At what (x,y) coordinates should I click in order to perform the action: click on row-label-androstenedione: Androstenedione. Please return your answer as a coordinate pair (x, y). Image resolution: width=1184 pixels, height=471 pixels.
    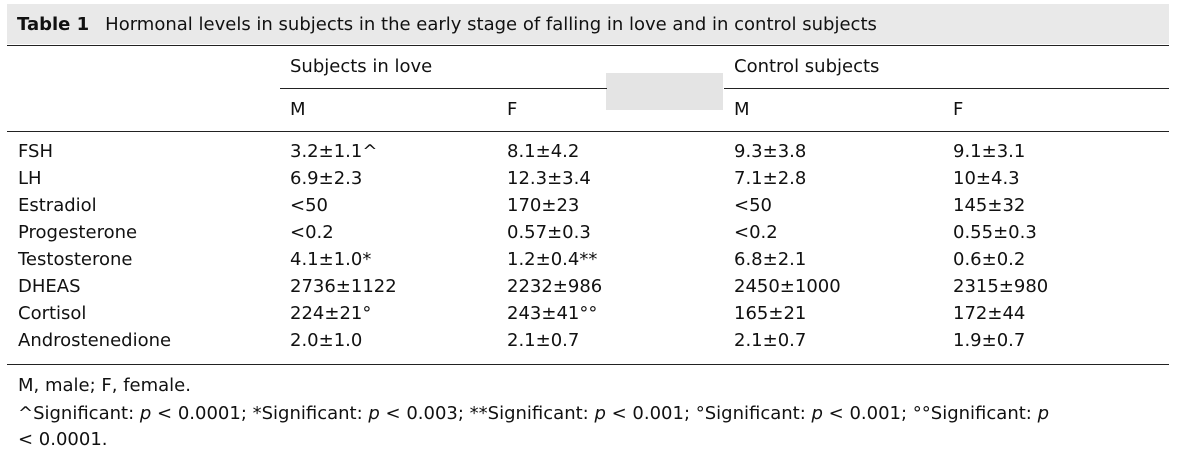
    Looking at the image, I should click on (95, 340).